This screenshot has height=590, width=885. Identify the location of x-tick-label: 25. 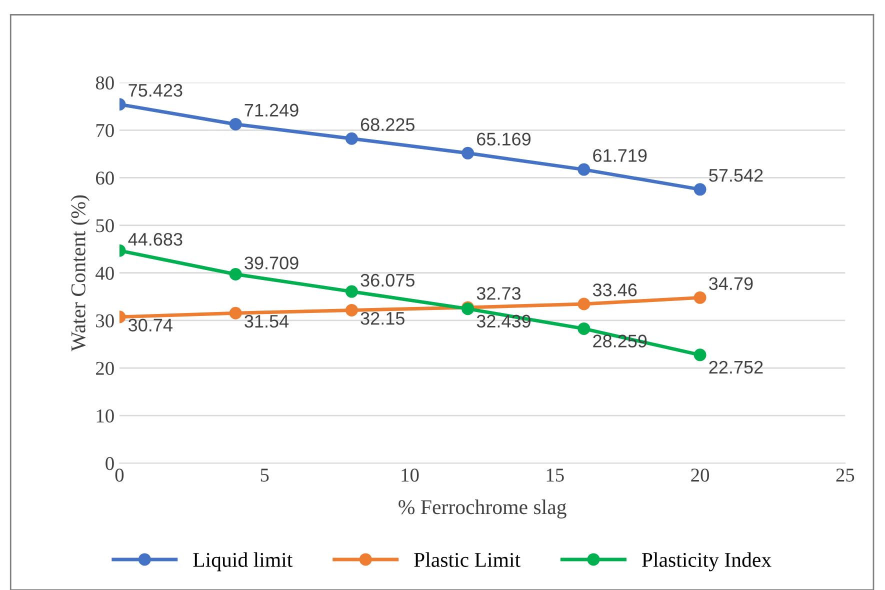
(845, 475).